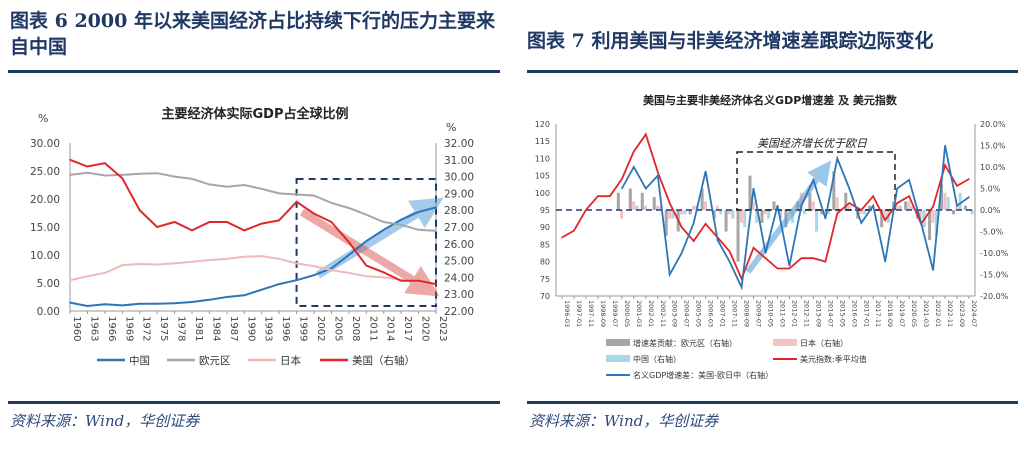 The width and height of the screenshot is (1024, 451). I want to click on legend-label: 欧元区, so click(215, 361).